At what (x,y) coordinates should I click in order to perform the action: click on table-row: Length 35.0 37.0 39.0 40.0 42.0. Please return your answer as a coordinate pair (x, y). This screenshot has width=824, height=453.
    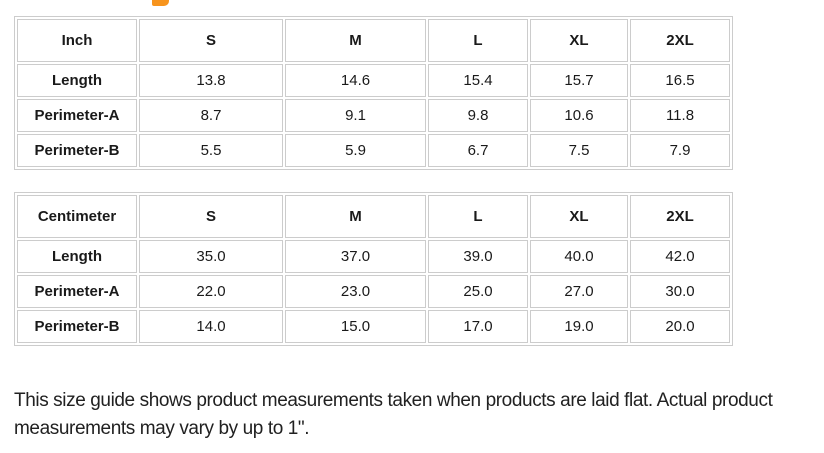
    Looking at the image, I should click on (373, 256).